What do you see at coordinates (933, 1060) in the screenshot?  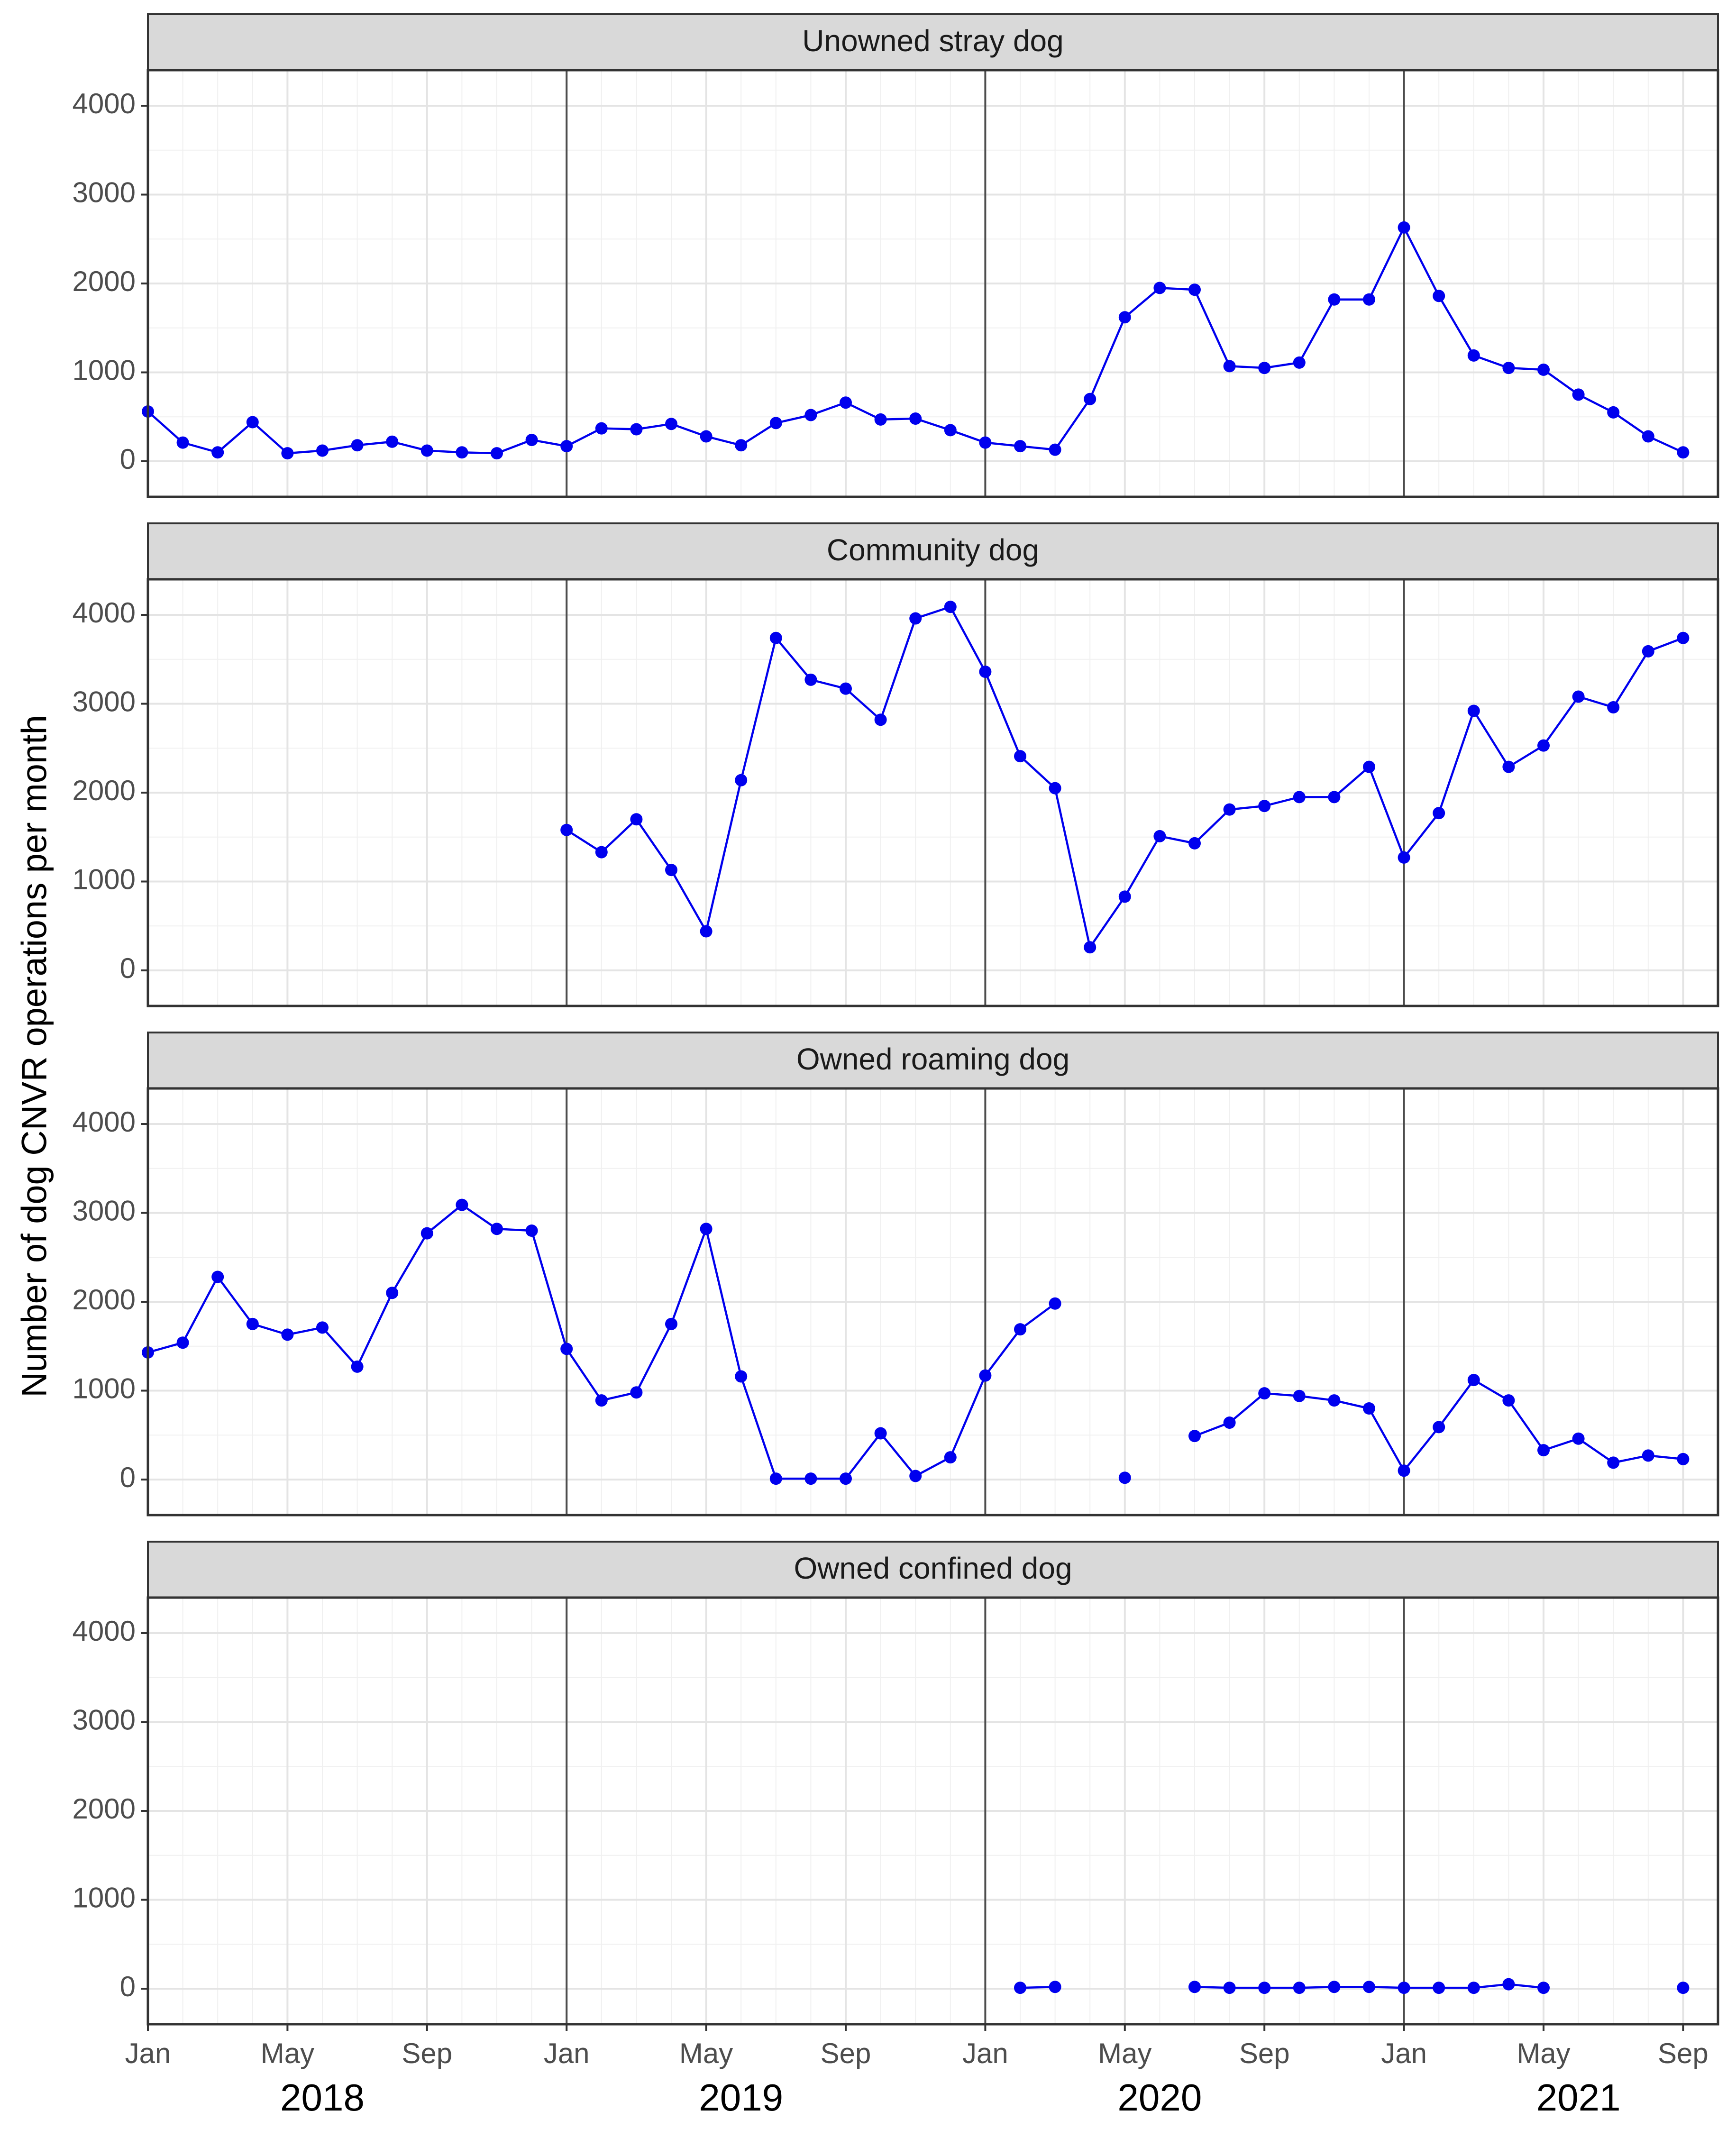 I see `panel-strip` at bounding box center [933, 1060].